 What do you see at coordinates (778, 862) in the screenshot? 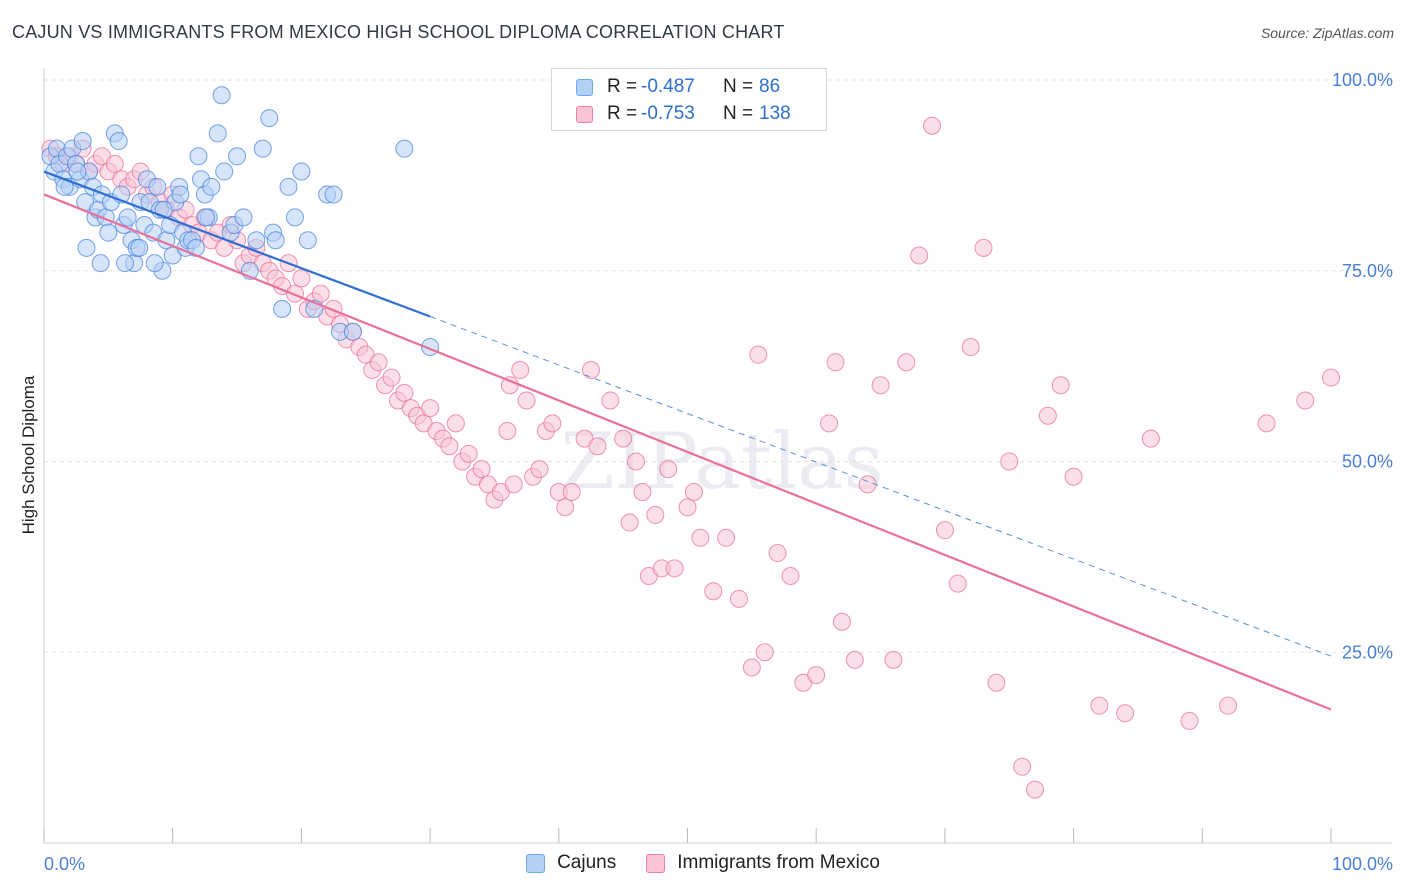
I see `mexico-legend-label: Immigrants from Mexico` at bounding box center [778, 862].